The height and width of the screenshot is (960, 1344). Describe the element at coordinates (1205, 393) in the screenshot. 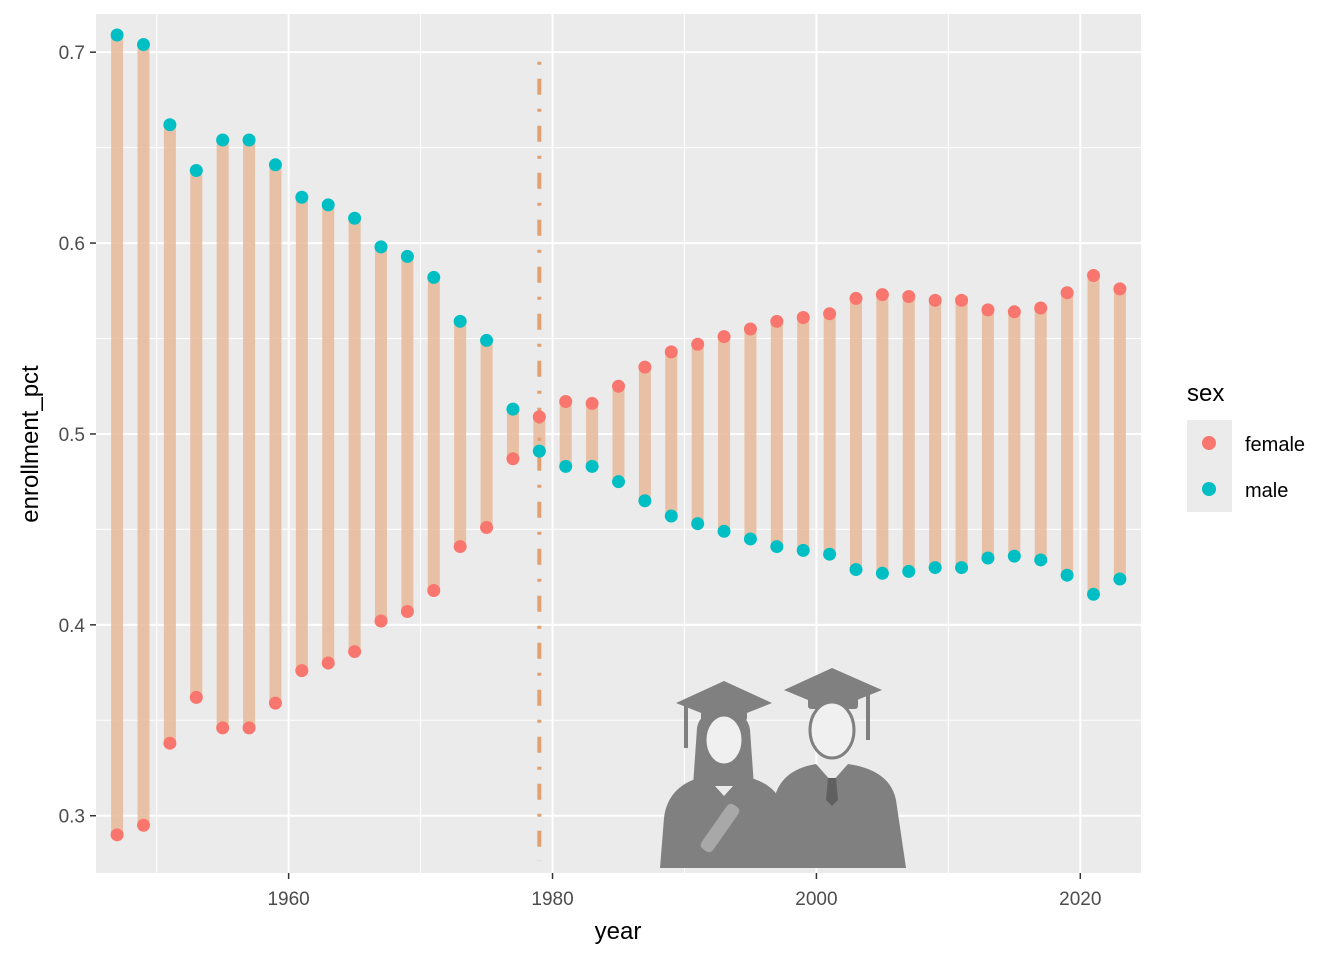

I see `legend-title: sex` at that location.